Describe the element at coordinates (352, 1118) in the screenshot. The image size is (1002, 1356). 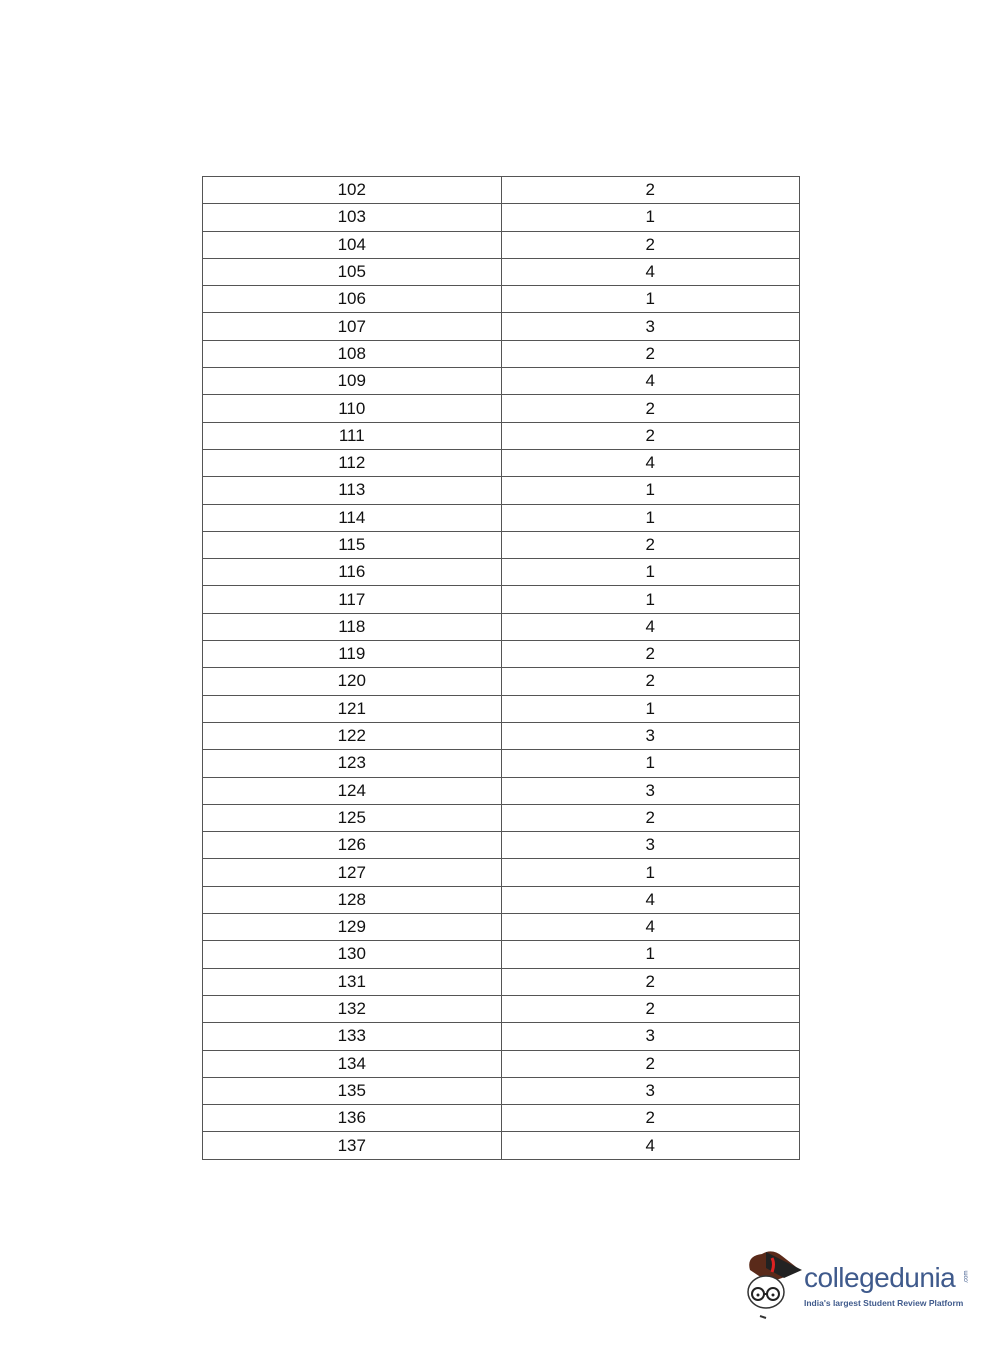
I see `question-number-cell: 136` at that location.